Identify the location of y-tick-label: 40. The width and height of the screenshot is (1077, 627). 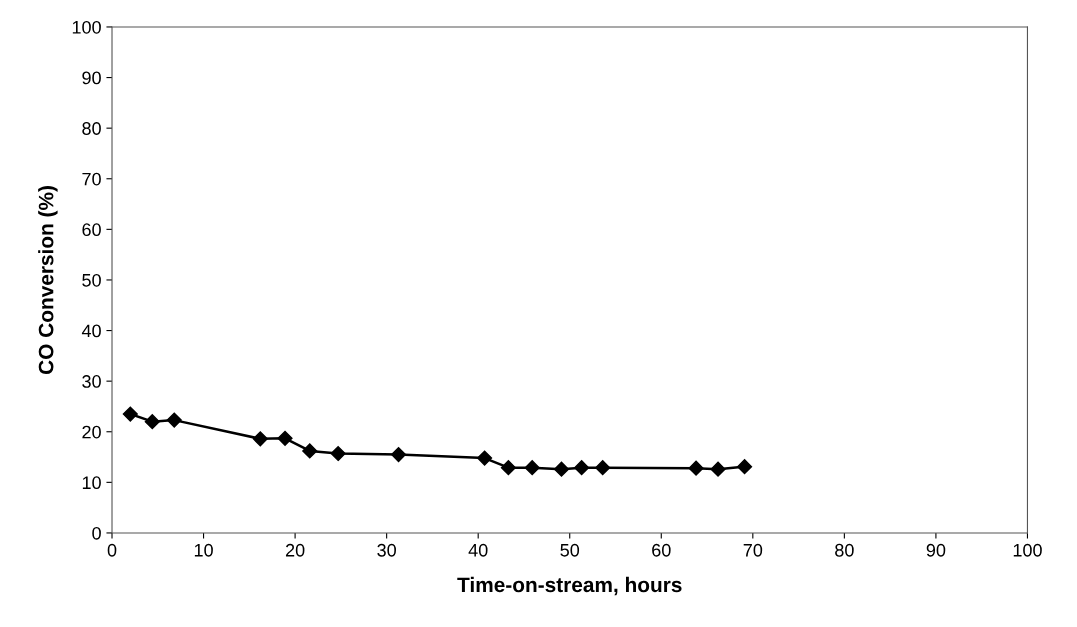
(91, 331).